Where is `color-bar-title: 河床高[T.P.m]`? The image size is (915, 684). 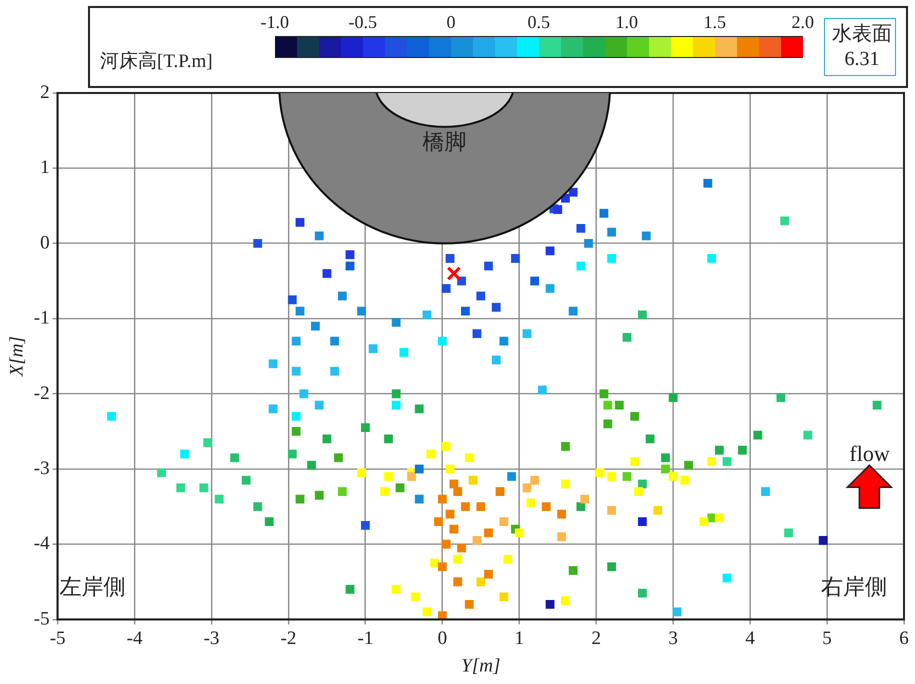
color-bar-title: 河床高[T.P.m] is located at coordinates (156, 62).